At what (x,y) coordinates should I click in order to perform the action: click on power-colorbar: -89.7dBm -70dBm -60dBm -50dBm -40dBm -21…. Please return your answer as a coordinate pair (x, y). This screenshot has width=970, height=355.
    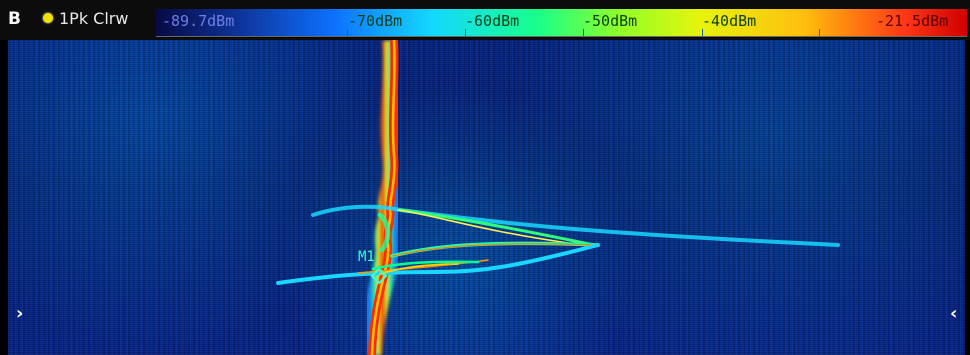
    Looking at the image, I should click on (561, 23).